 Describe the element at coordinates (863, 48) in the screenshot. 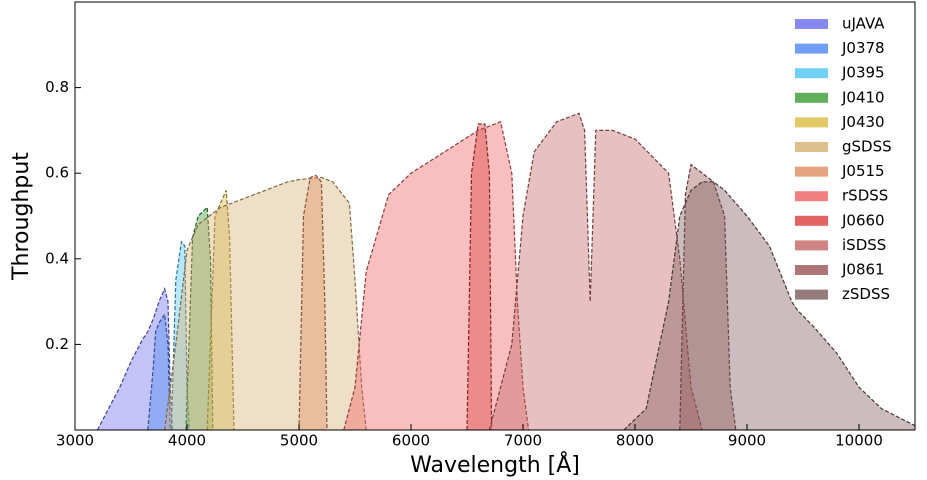

I see `legend-label: J0378` at that location.